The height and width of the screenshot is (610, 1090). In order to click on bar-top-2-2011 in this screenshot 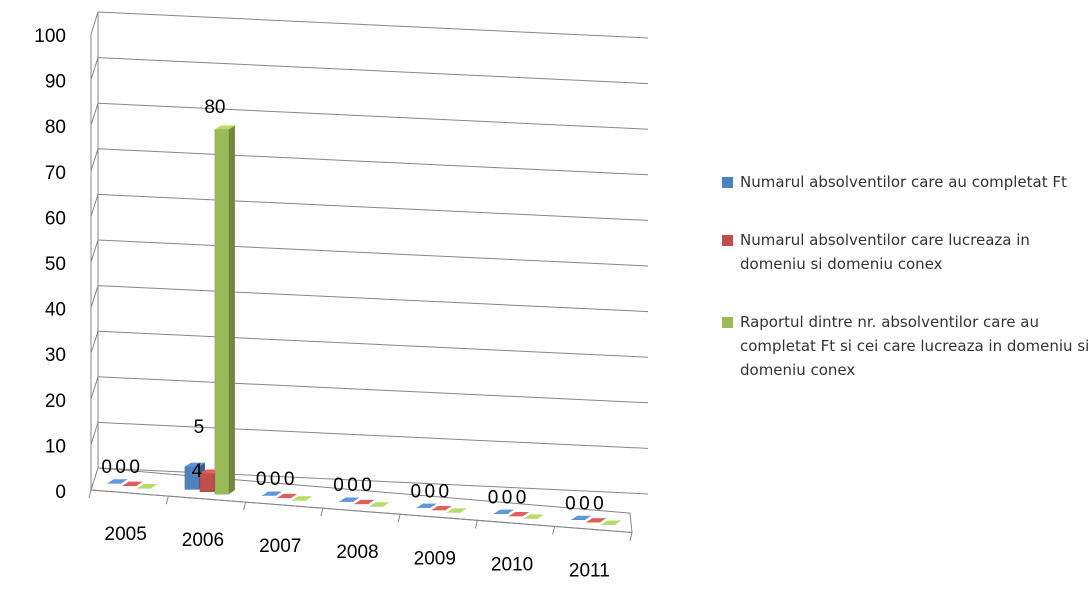, I will do `click(596, 520)`.